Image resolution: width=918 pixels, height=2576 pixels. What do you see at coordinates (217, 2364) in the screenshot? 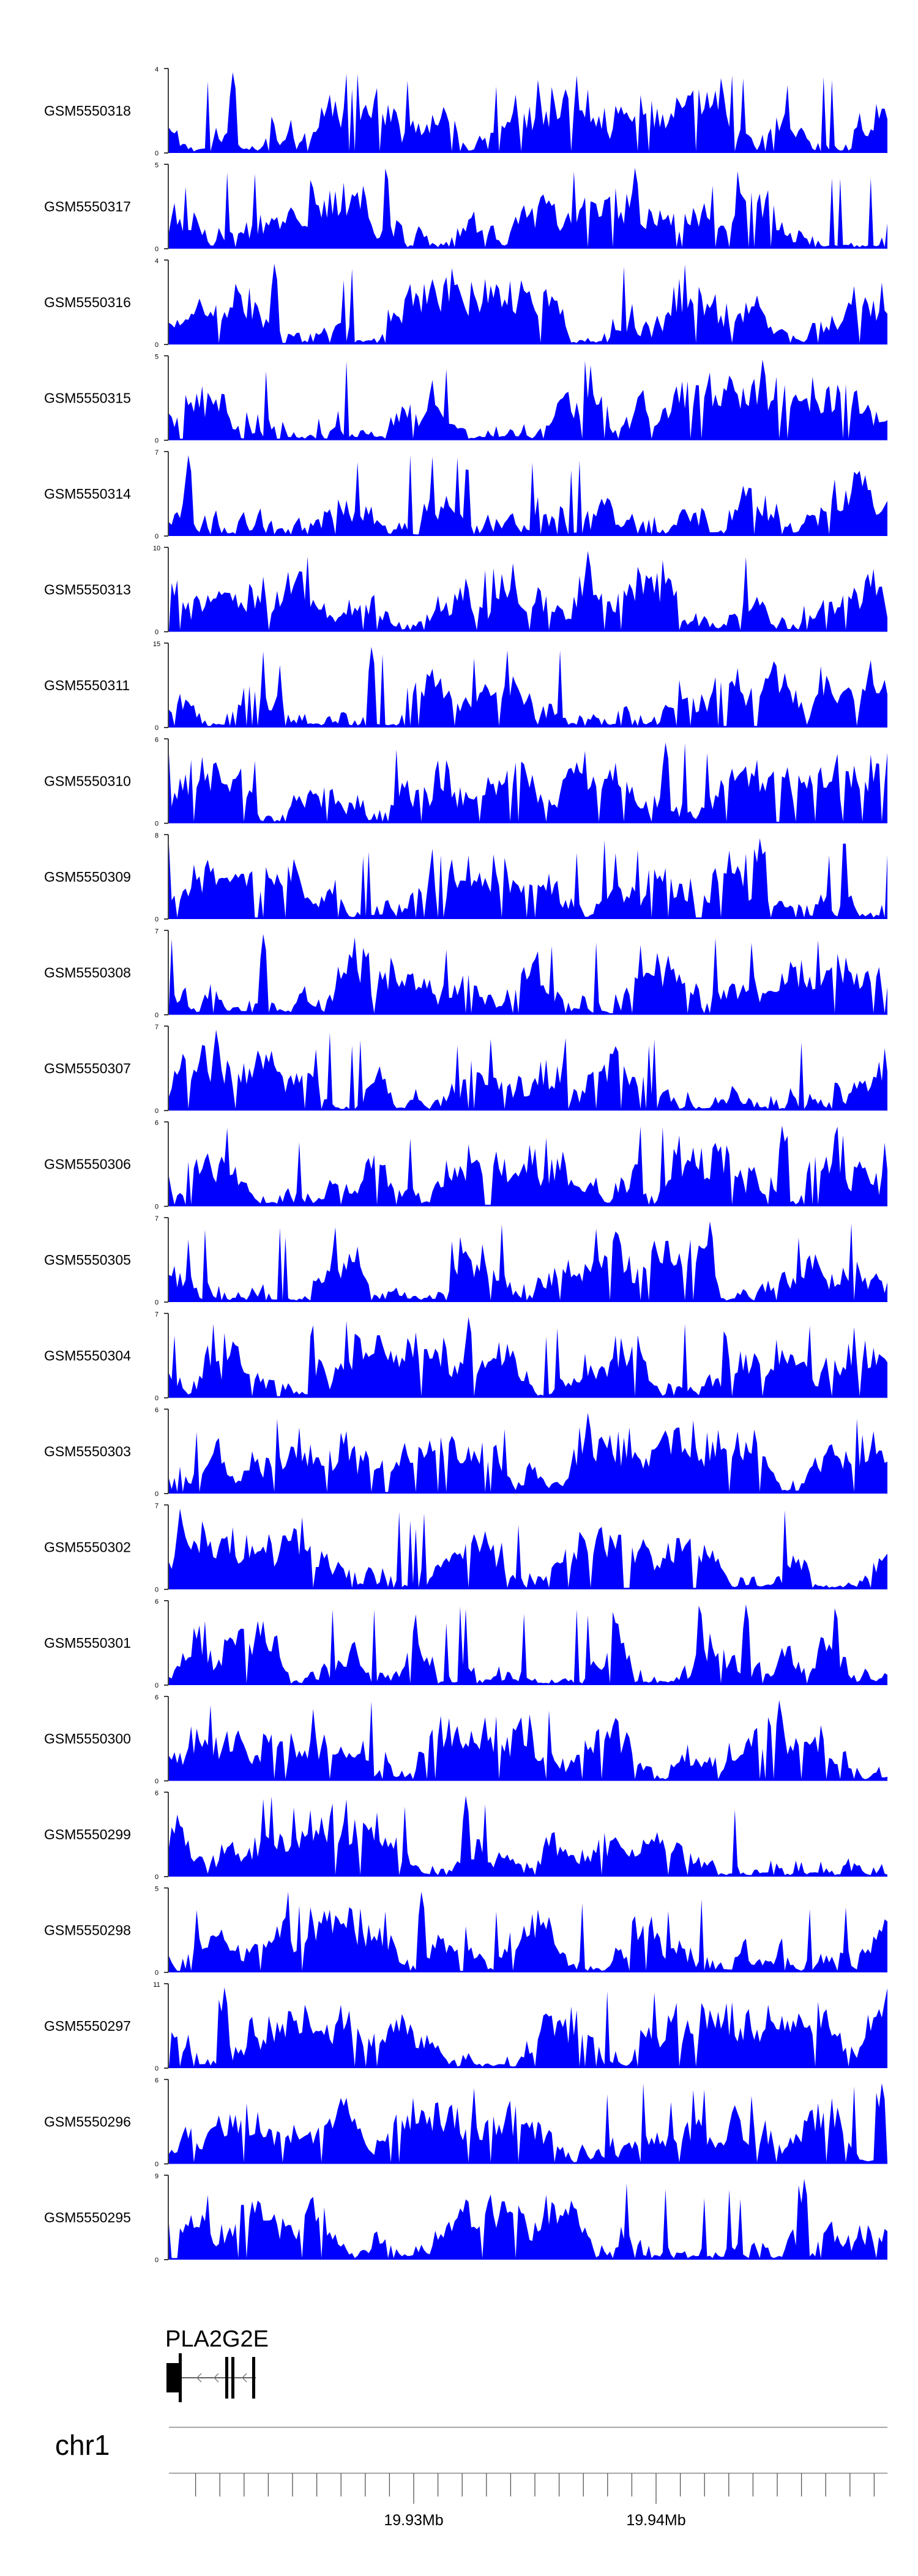
I see `gene-track: PLA2G2E` at bounding box center [217, 2364].